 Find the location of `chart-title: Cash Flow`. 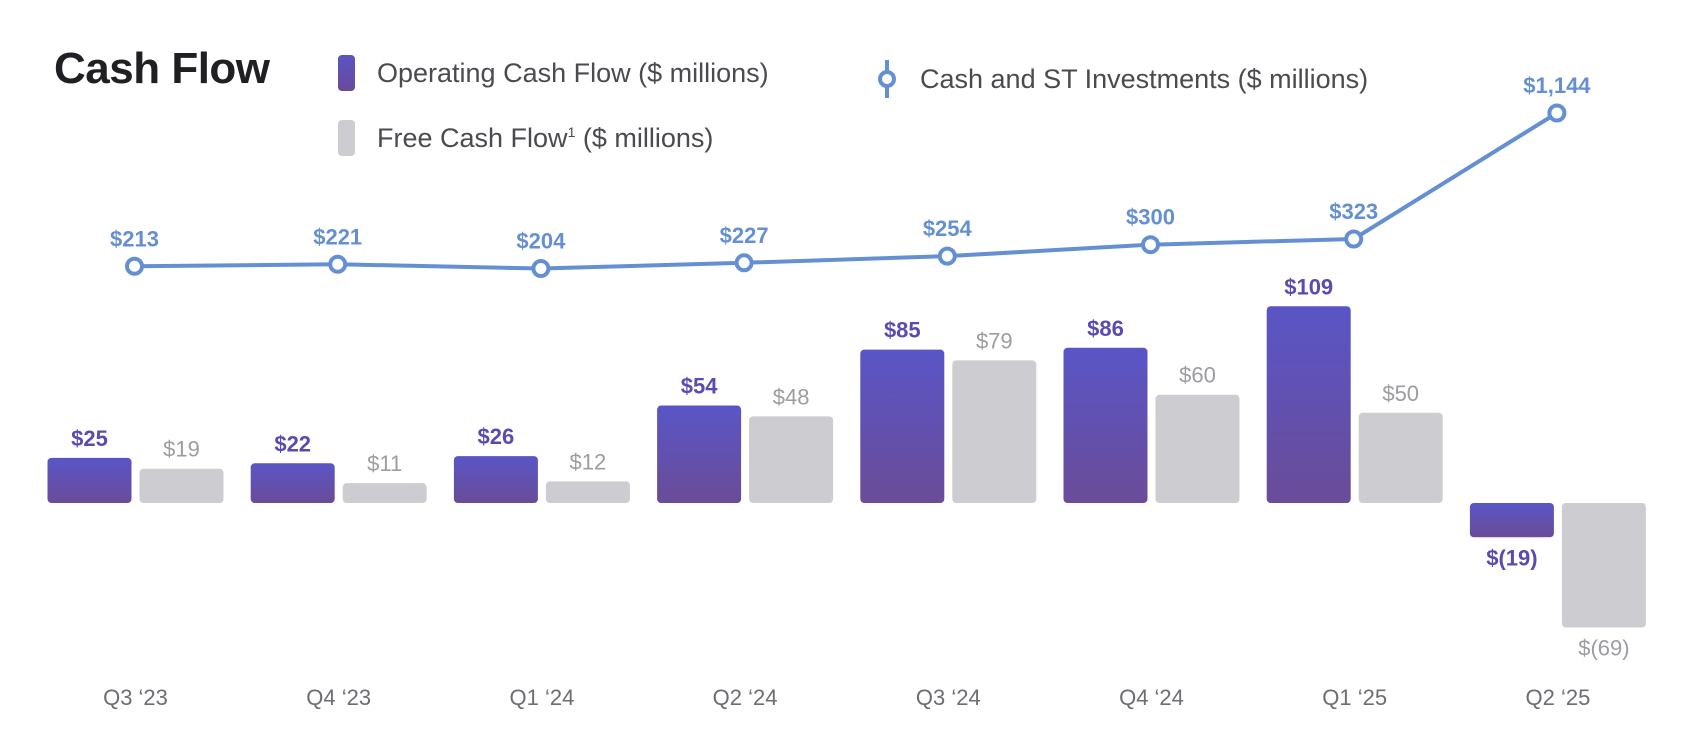

chart-title: Cash Flow is located at coordinates (162, 68).